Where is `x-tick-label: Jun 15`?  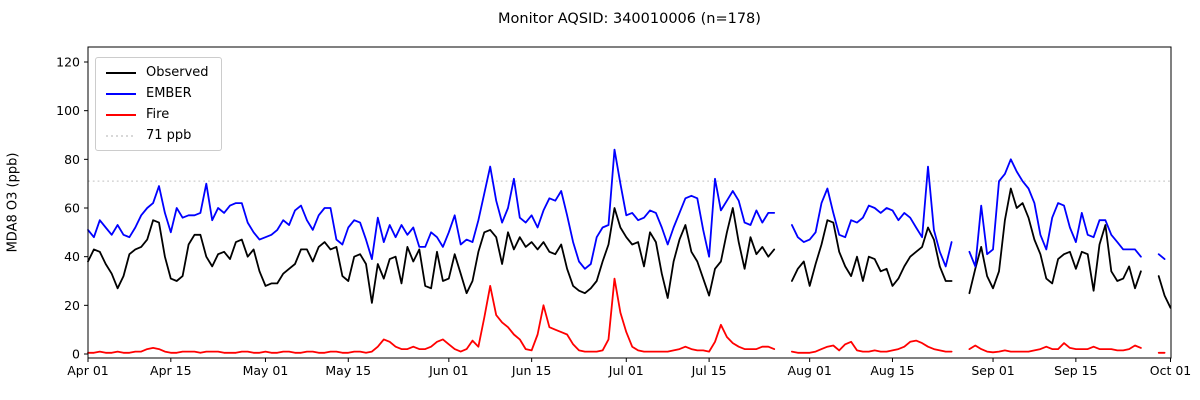 x-tick-label: Jun 15 is located at coordinates (531, 370).